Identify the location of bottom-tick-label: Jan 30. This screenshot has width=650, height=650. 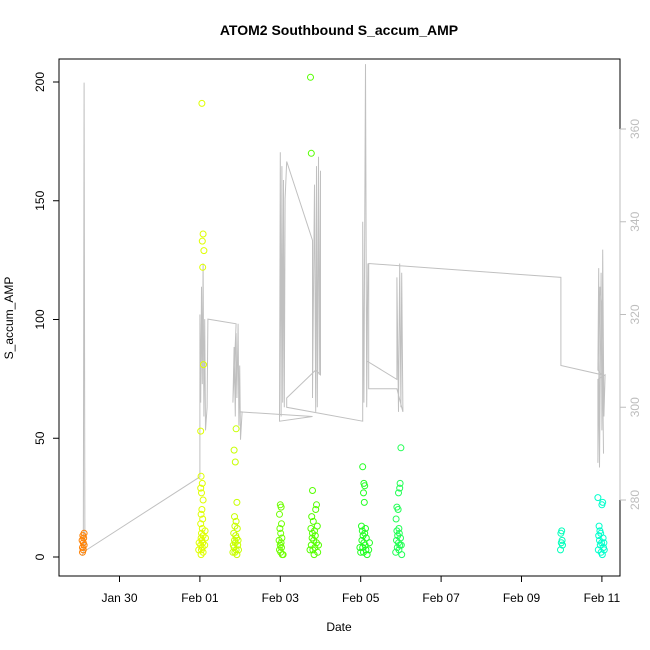
(119, 598).